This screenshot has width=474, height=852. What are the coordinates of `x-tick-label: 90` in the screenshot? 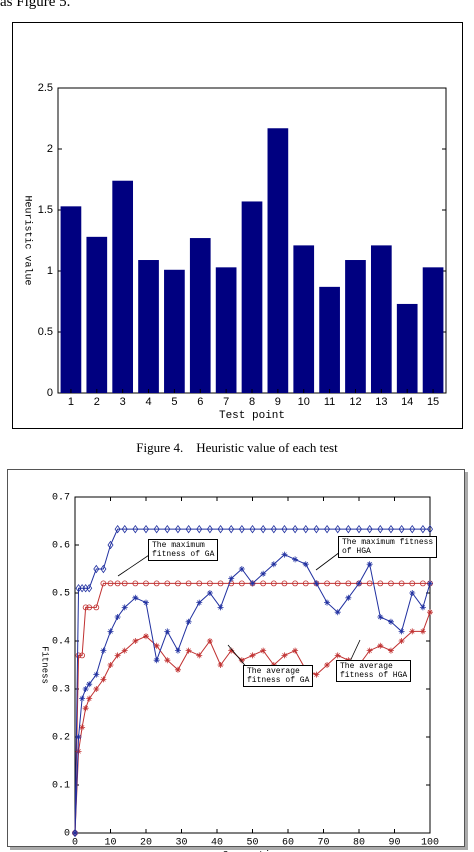 It's located at (394, 843).